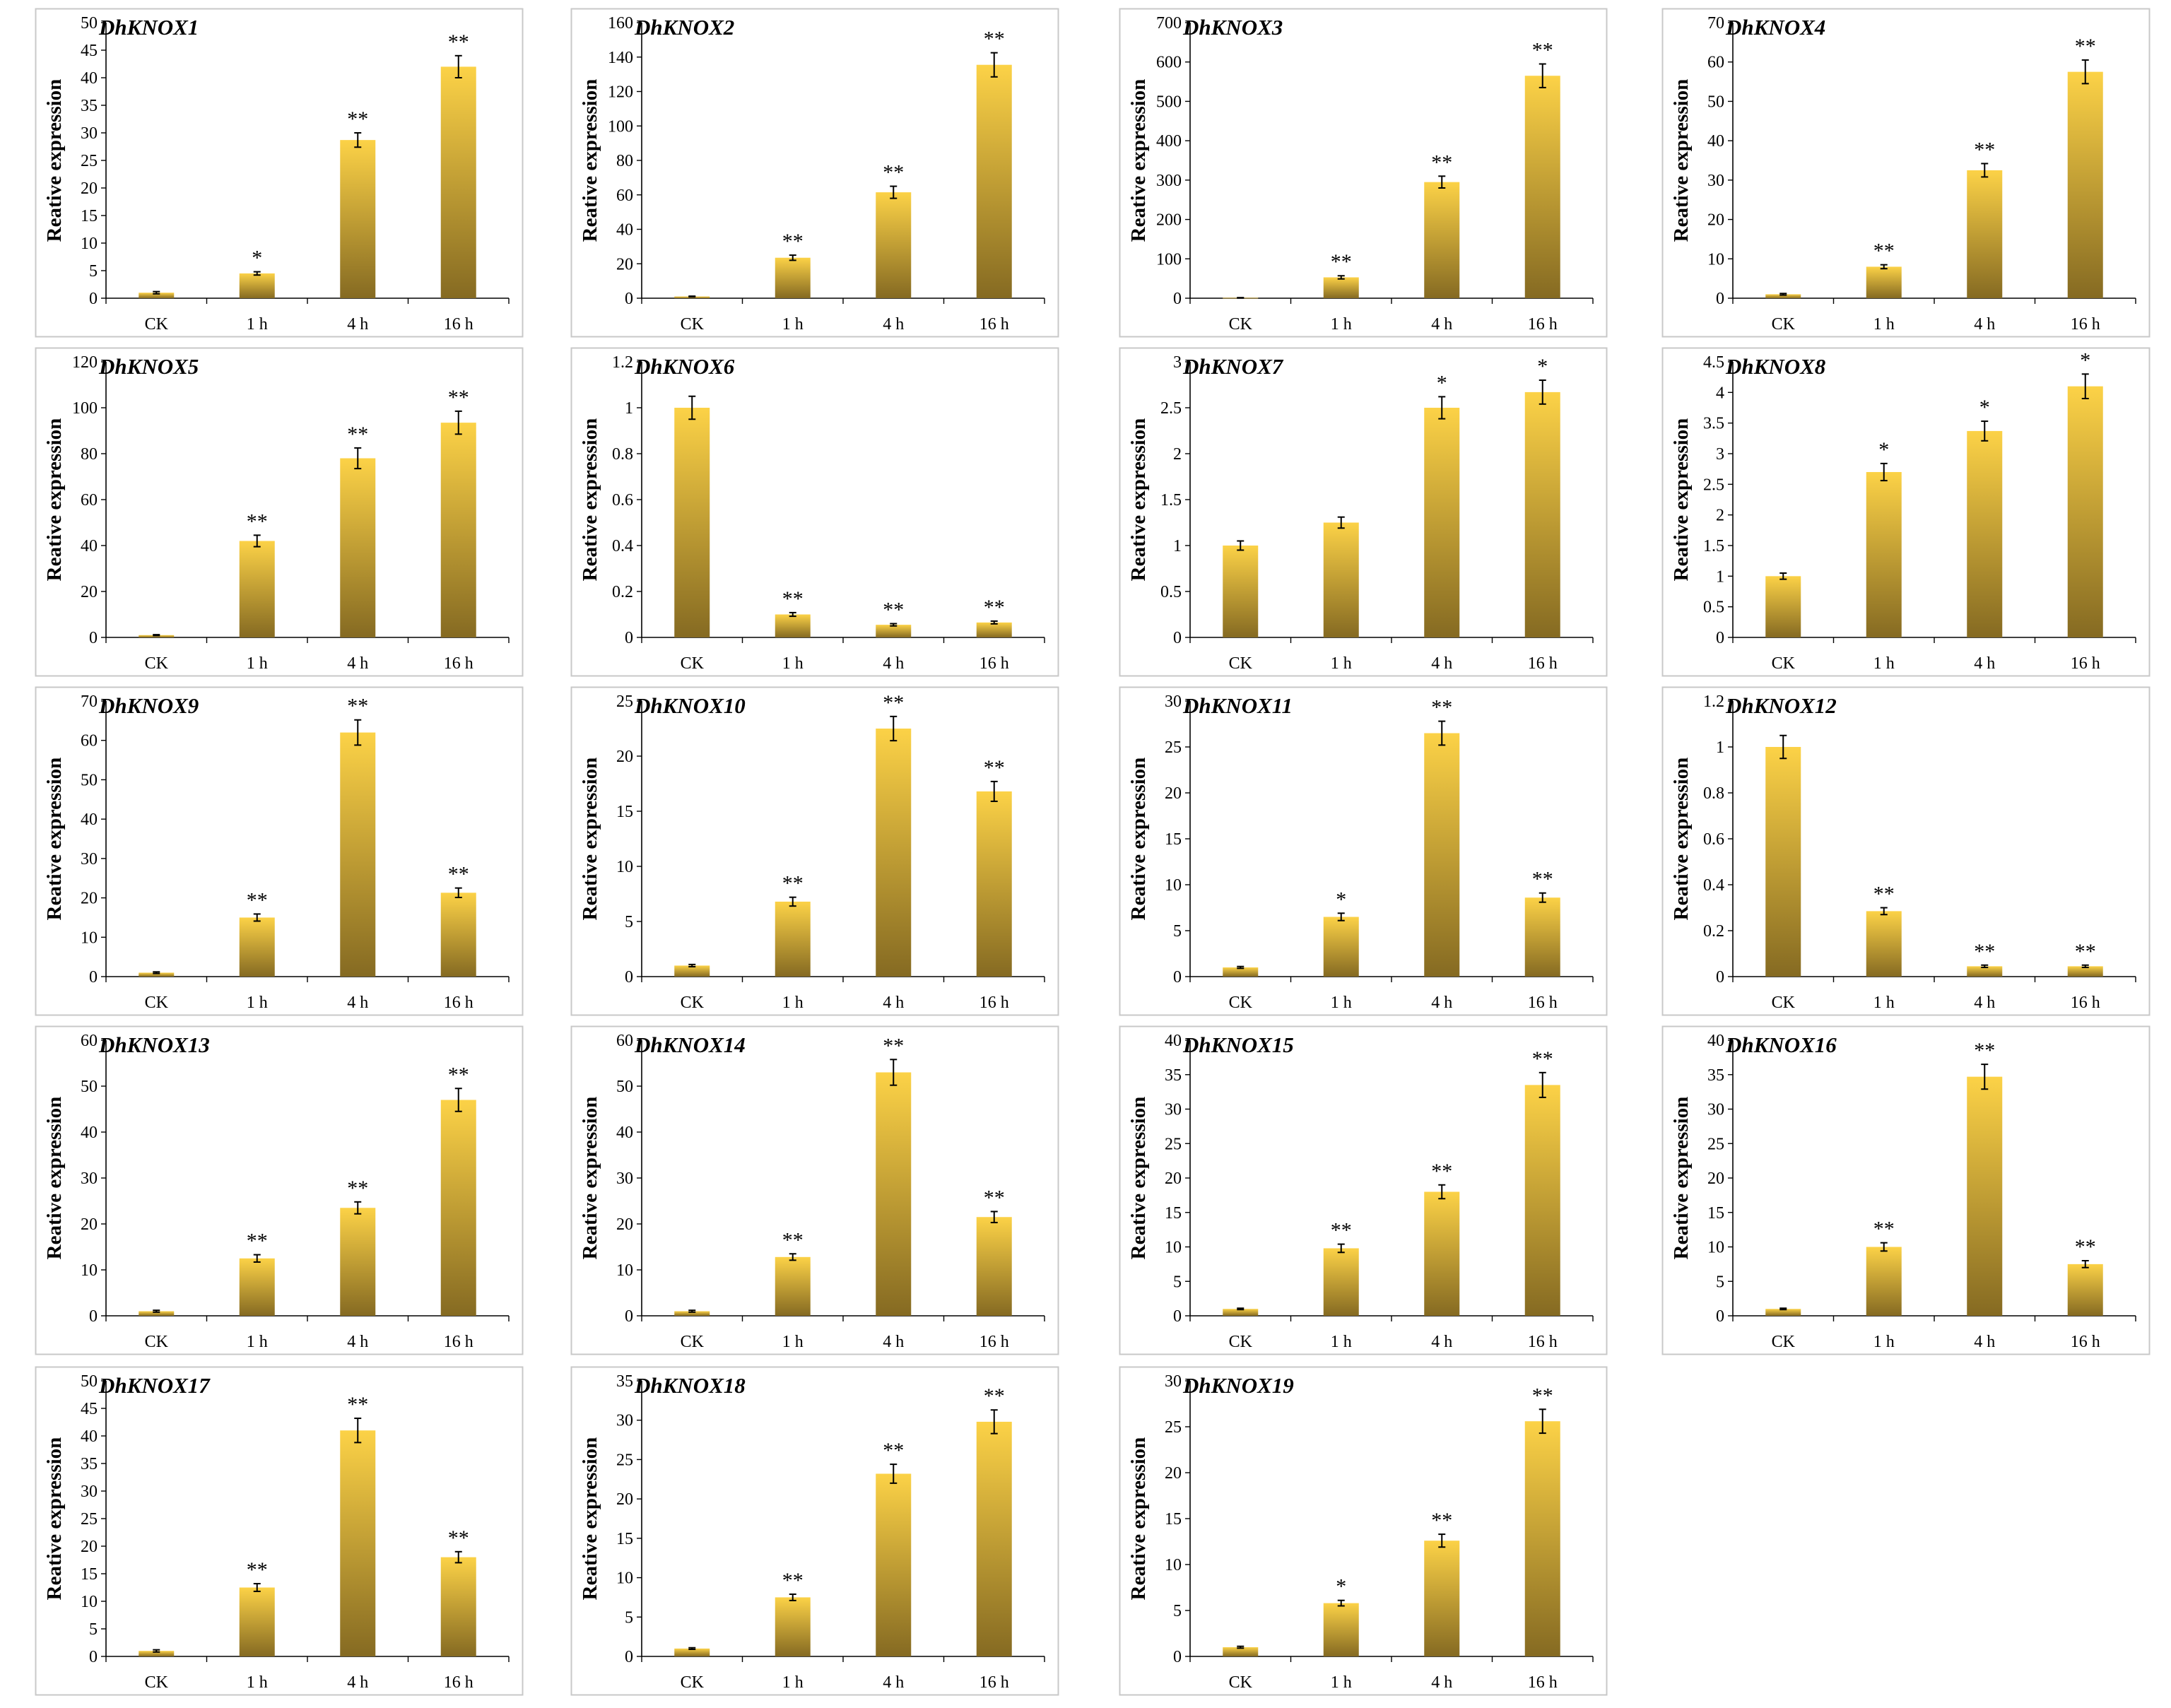 This screenshot has width=2171, height=1708. I want to click on y-tick-label: 2.5, so click(1171, 408).